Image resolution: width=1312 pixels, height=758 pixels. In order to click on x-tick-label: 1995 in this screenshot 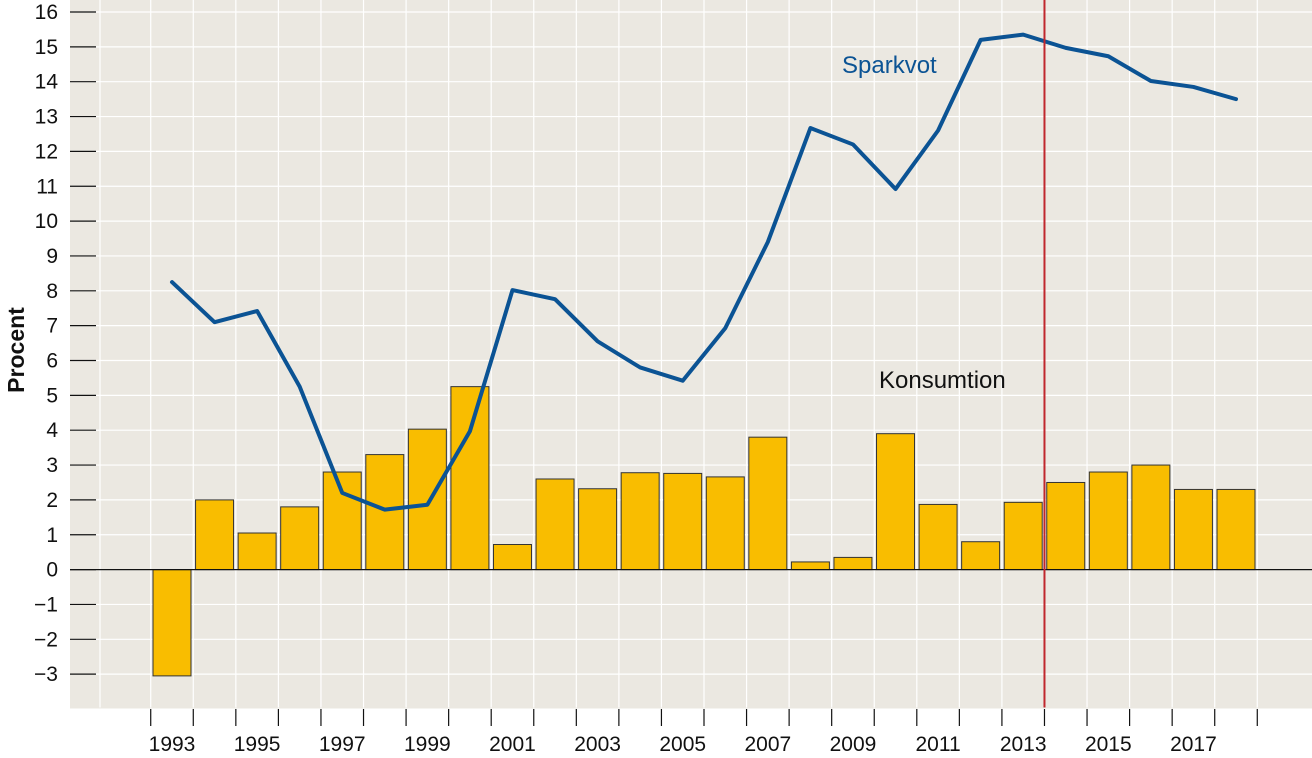, I will do `click(257, 744)`.